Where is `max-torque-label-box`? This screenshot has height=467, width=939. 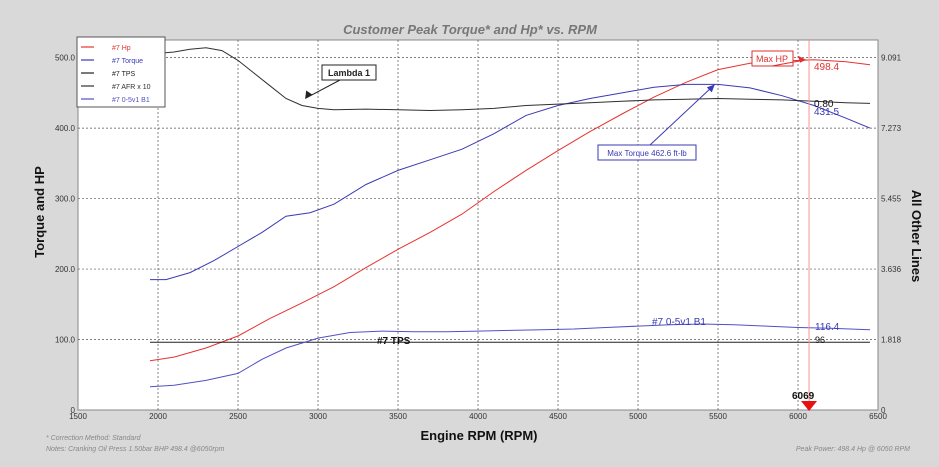 max-torque-label-box is located at coordinates (647, 152).